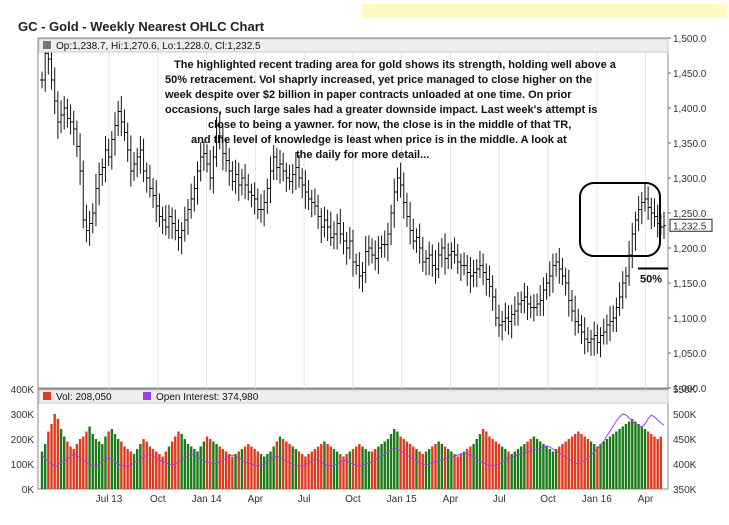 The width and height of the screenshot is (729, 525). Describe the element at coordinates (353, 45) in the screenshot. I see `price-legend-box` at that location.